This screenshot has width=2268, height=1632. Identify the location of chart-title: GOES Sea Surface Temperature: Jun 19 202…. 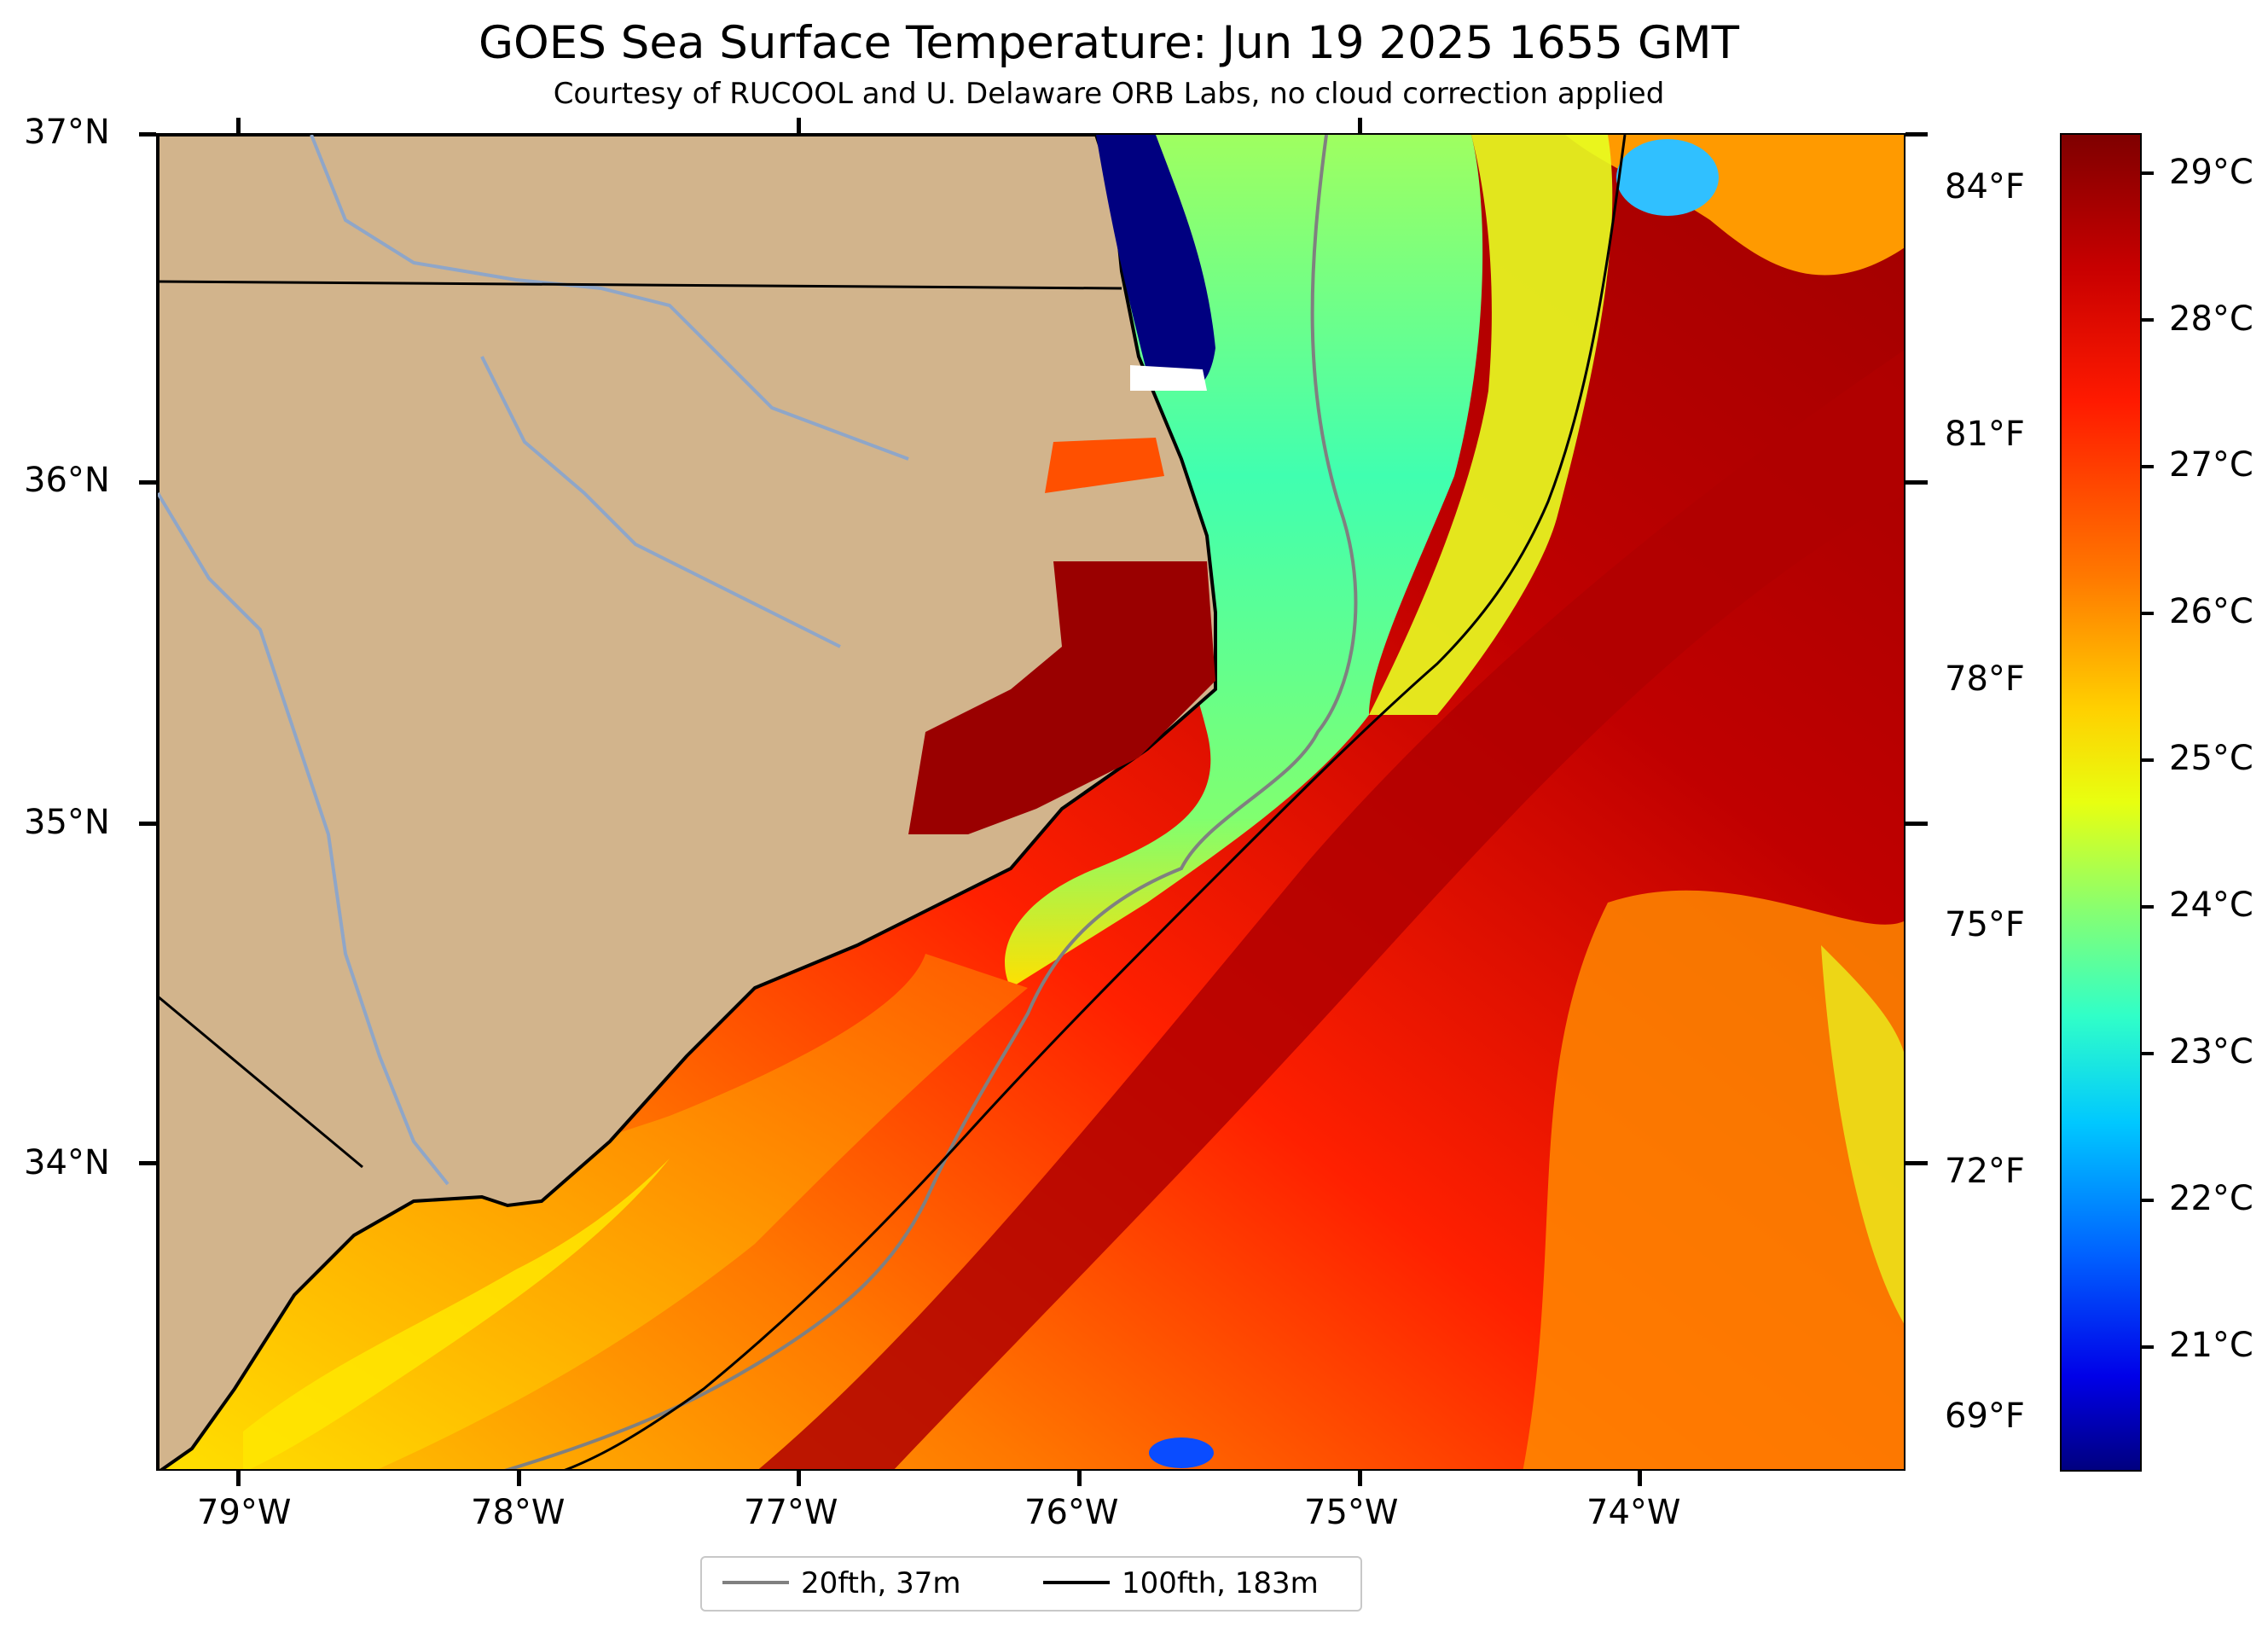
(1109, 43).